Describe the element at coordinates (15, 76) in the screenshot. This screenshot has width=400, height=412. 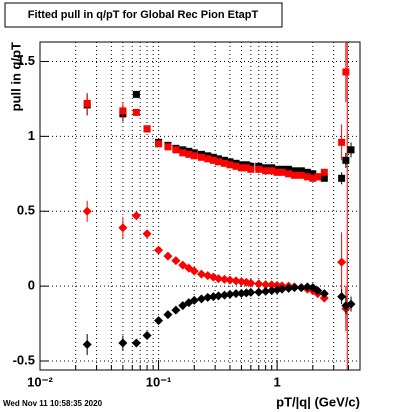
I see `y-axis-label: pull in q/pT` at that location.